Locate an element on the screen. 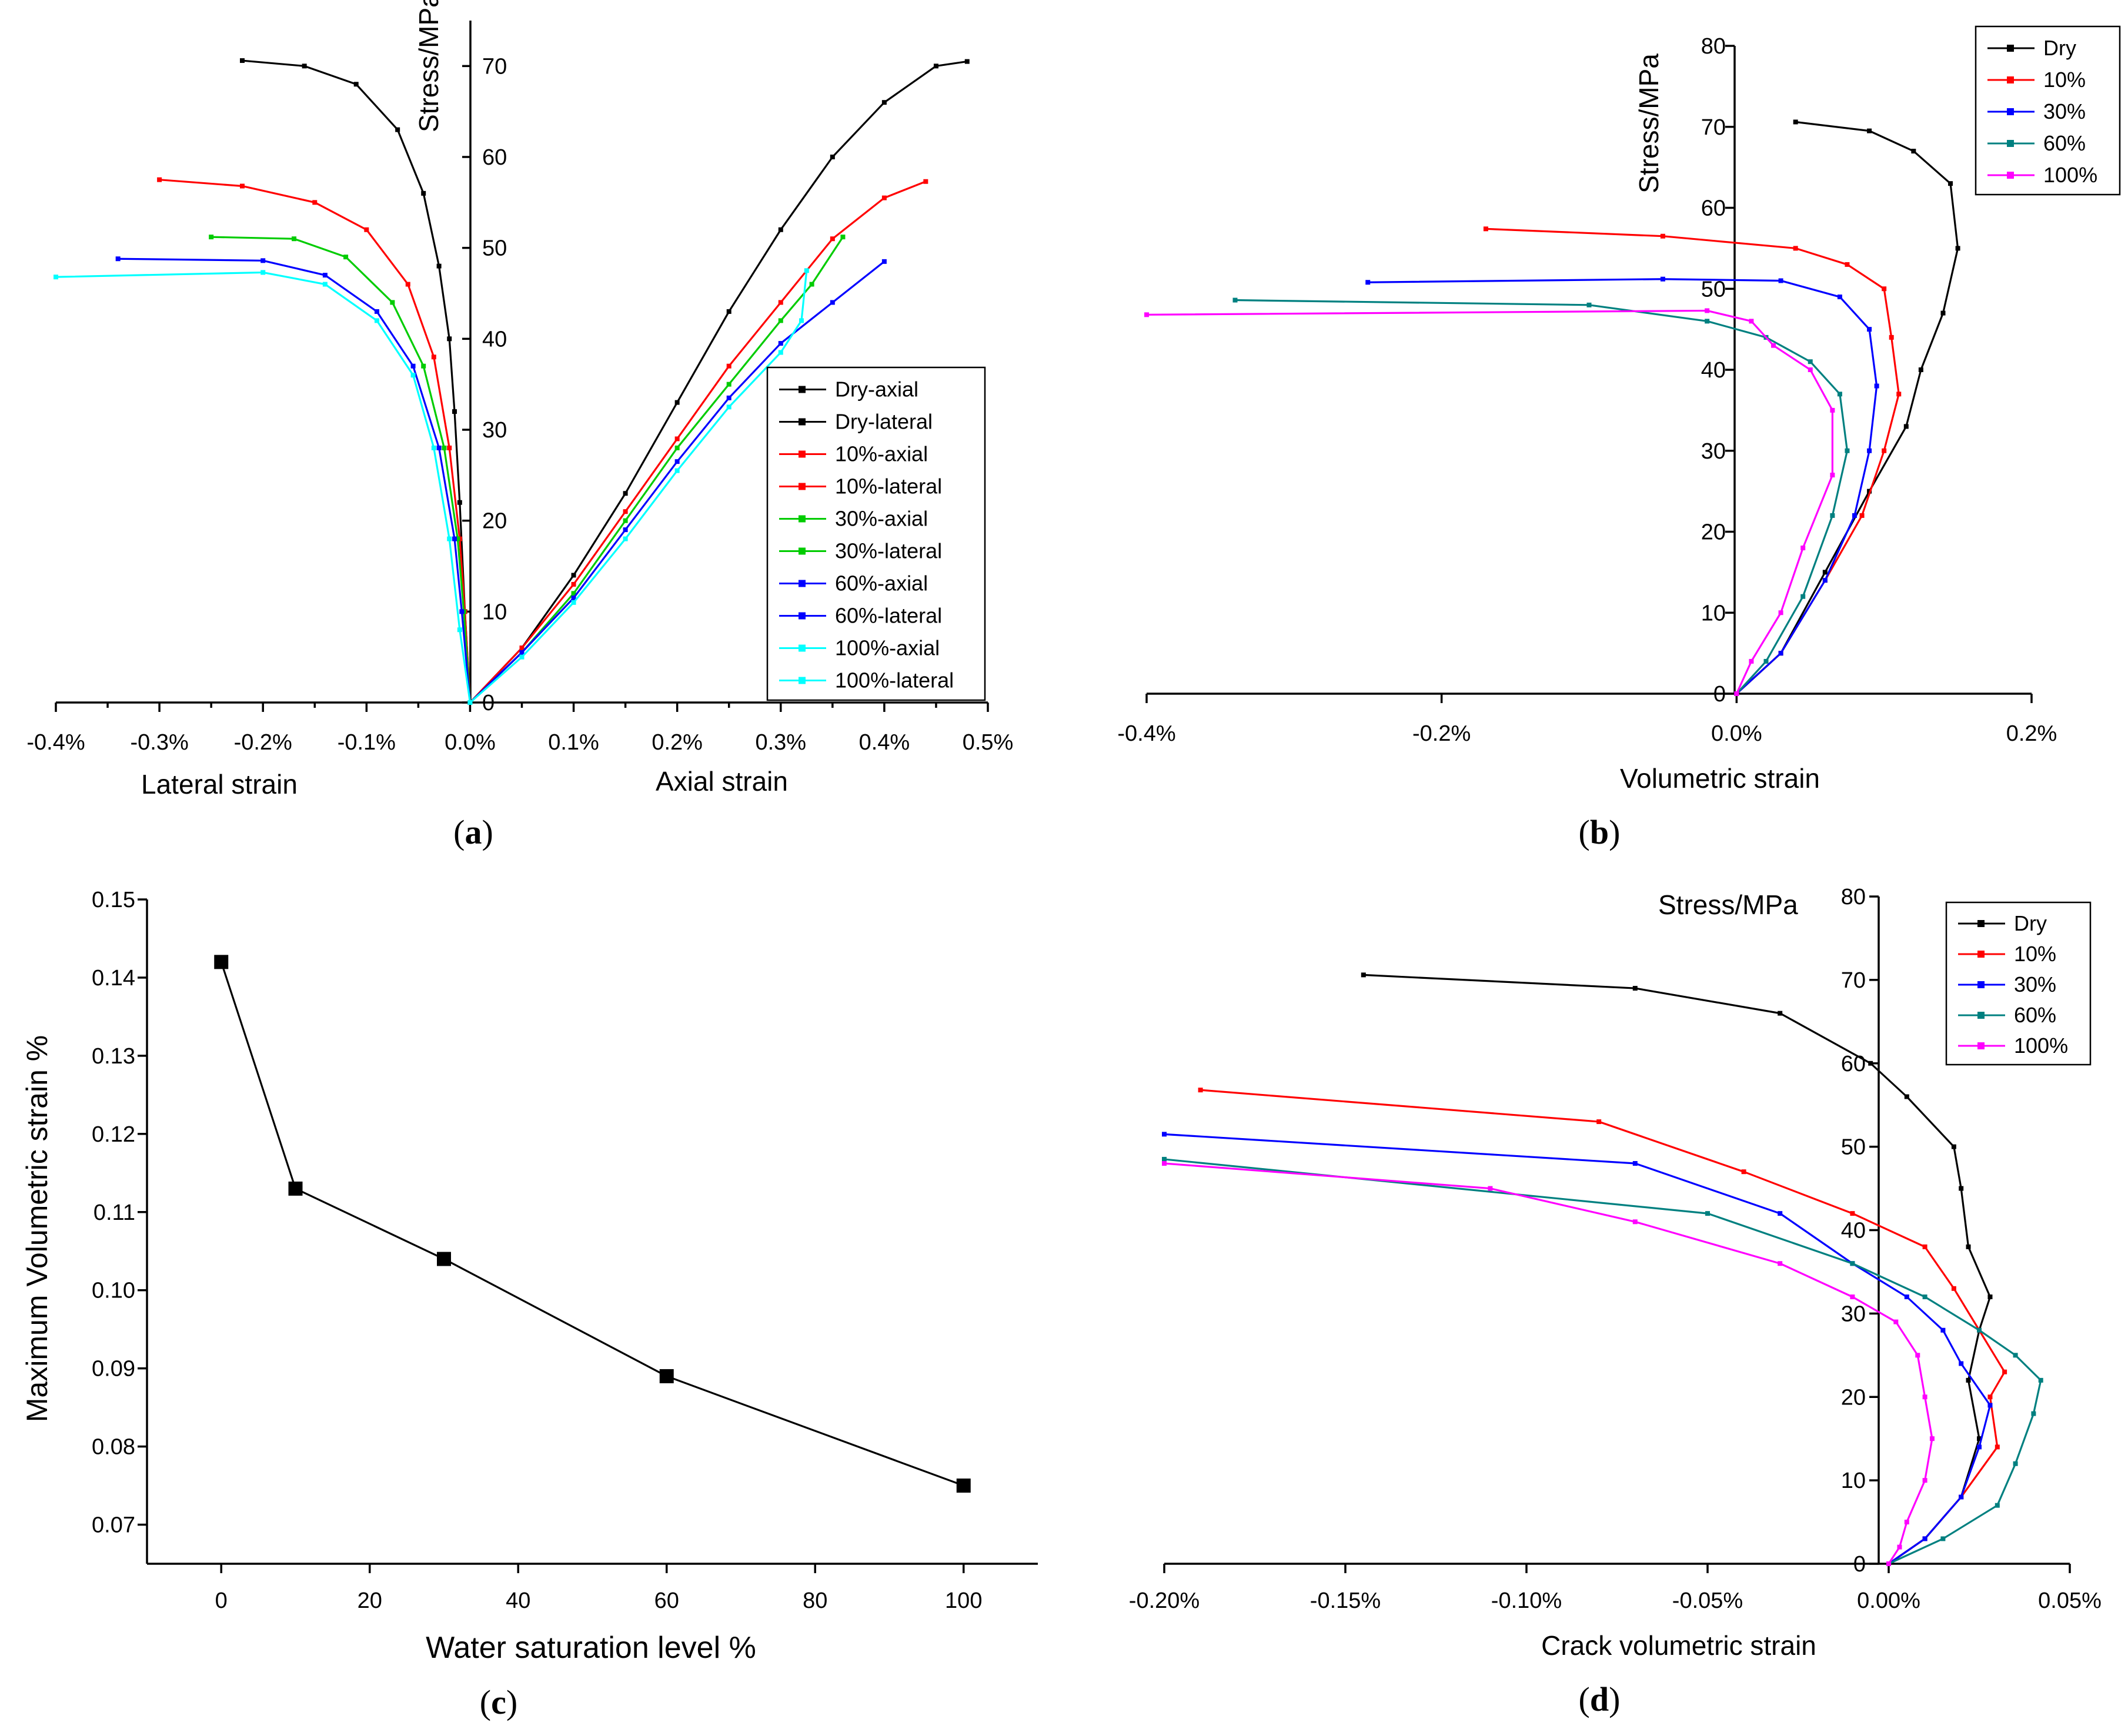 This screenshot has width=2128, height=1736. panel-b-legend-label: 100% is located at coordinates (2070, 175).